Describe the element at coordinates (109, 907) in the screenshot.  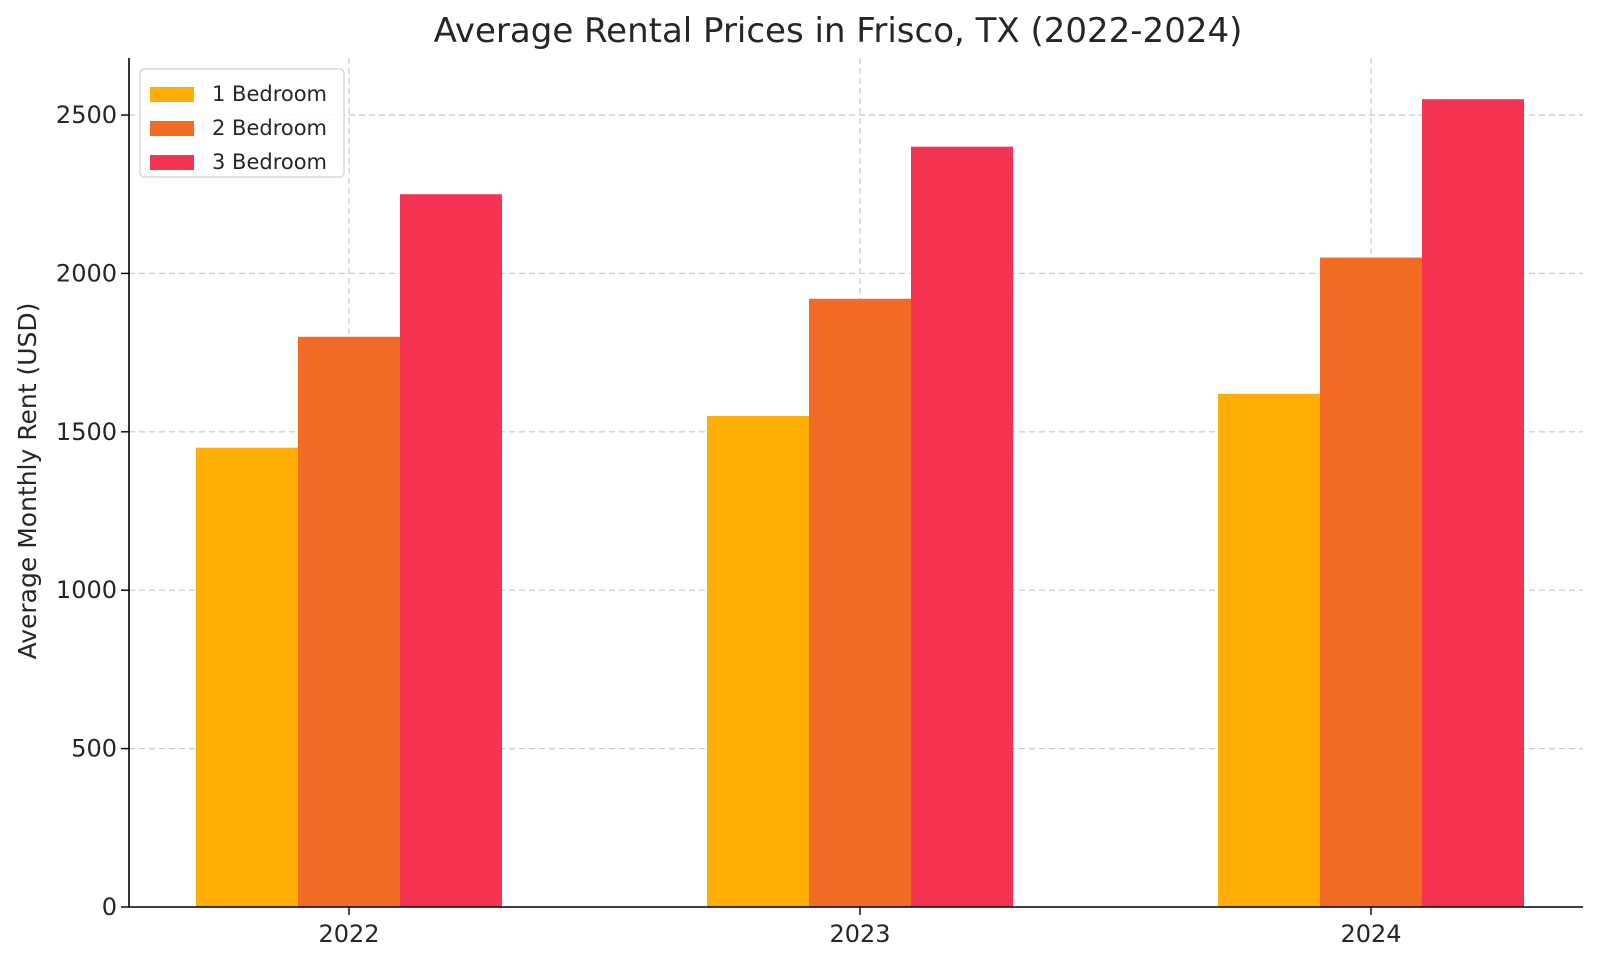
I see `y-tick-label: 0` at that location.